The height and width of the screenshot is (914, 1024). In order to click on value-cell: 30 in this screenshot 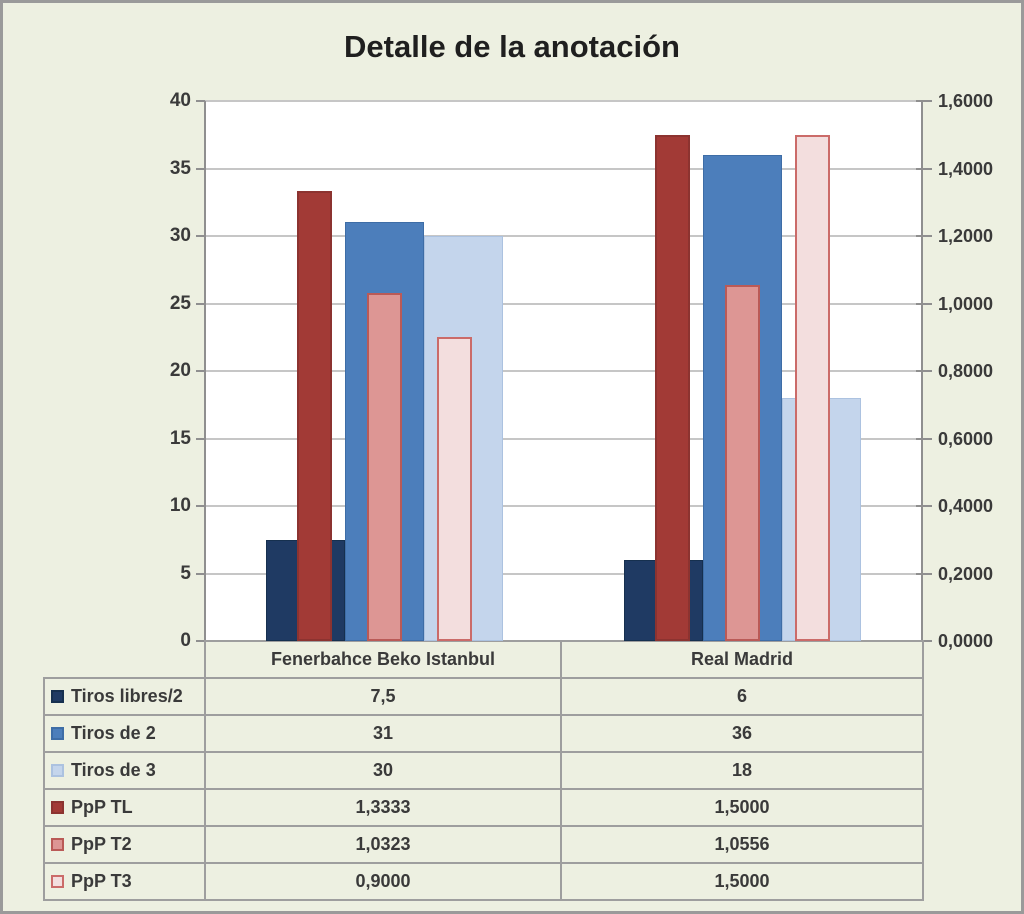, I will do `click(383, 770)`.